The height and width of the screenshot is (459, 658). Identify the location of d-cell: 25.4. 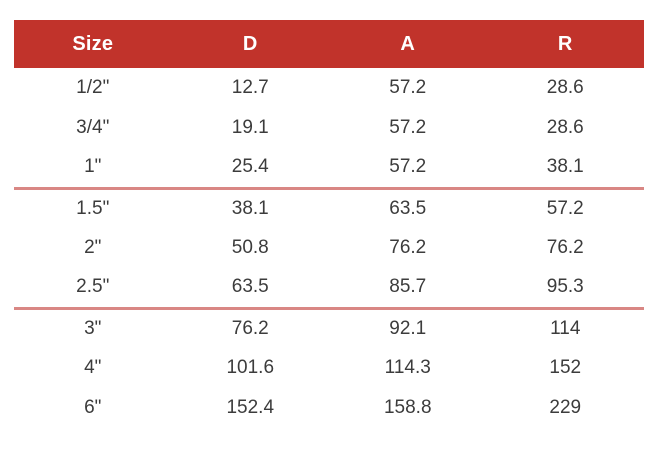
(250, 169).